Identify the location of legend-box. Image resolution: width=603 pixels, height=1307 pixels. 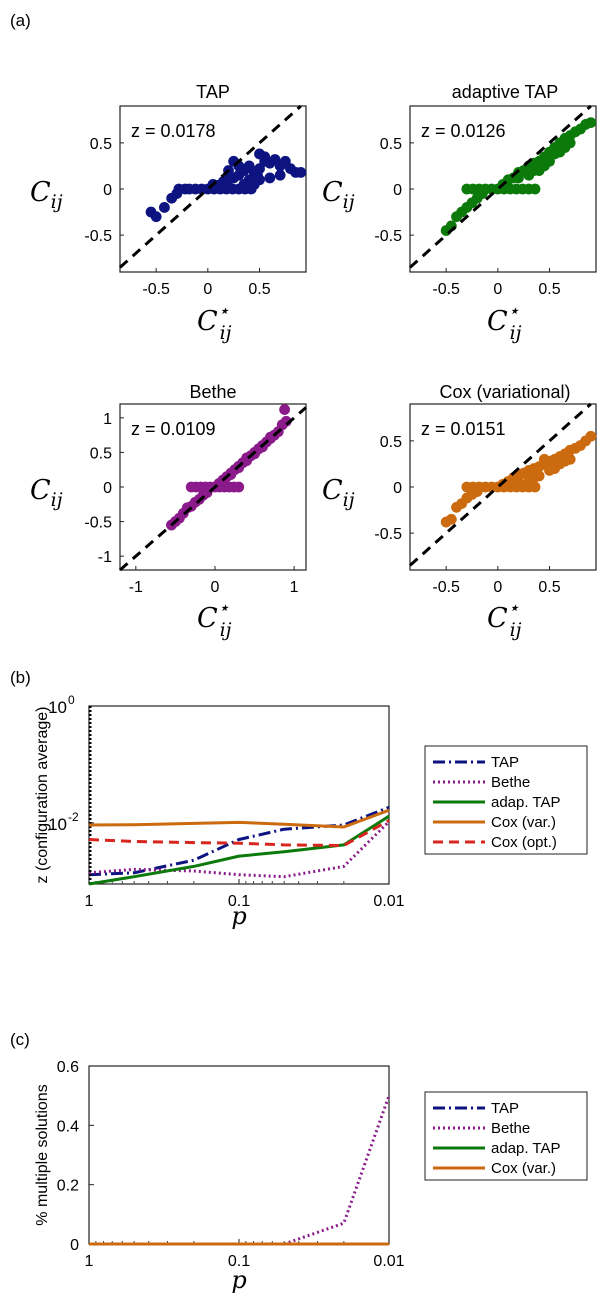
(506, 800).